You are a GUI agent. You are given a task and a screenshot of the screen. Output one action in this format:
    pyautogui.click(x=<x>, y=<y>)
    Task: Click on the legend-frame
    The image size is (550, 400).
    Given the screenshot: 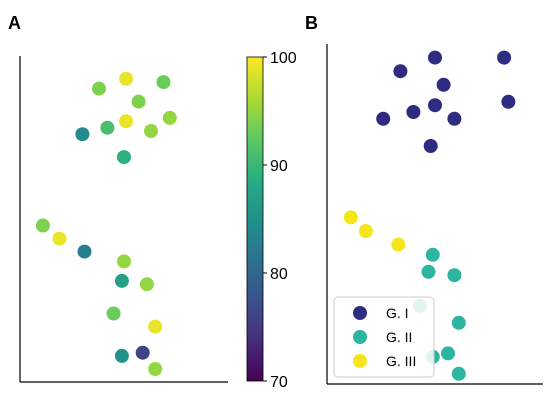 What is the action you would take?
    pyautogui.click(x=384, y=337)
    